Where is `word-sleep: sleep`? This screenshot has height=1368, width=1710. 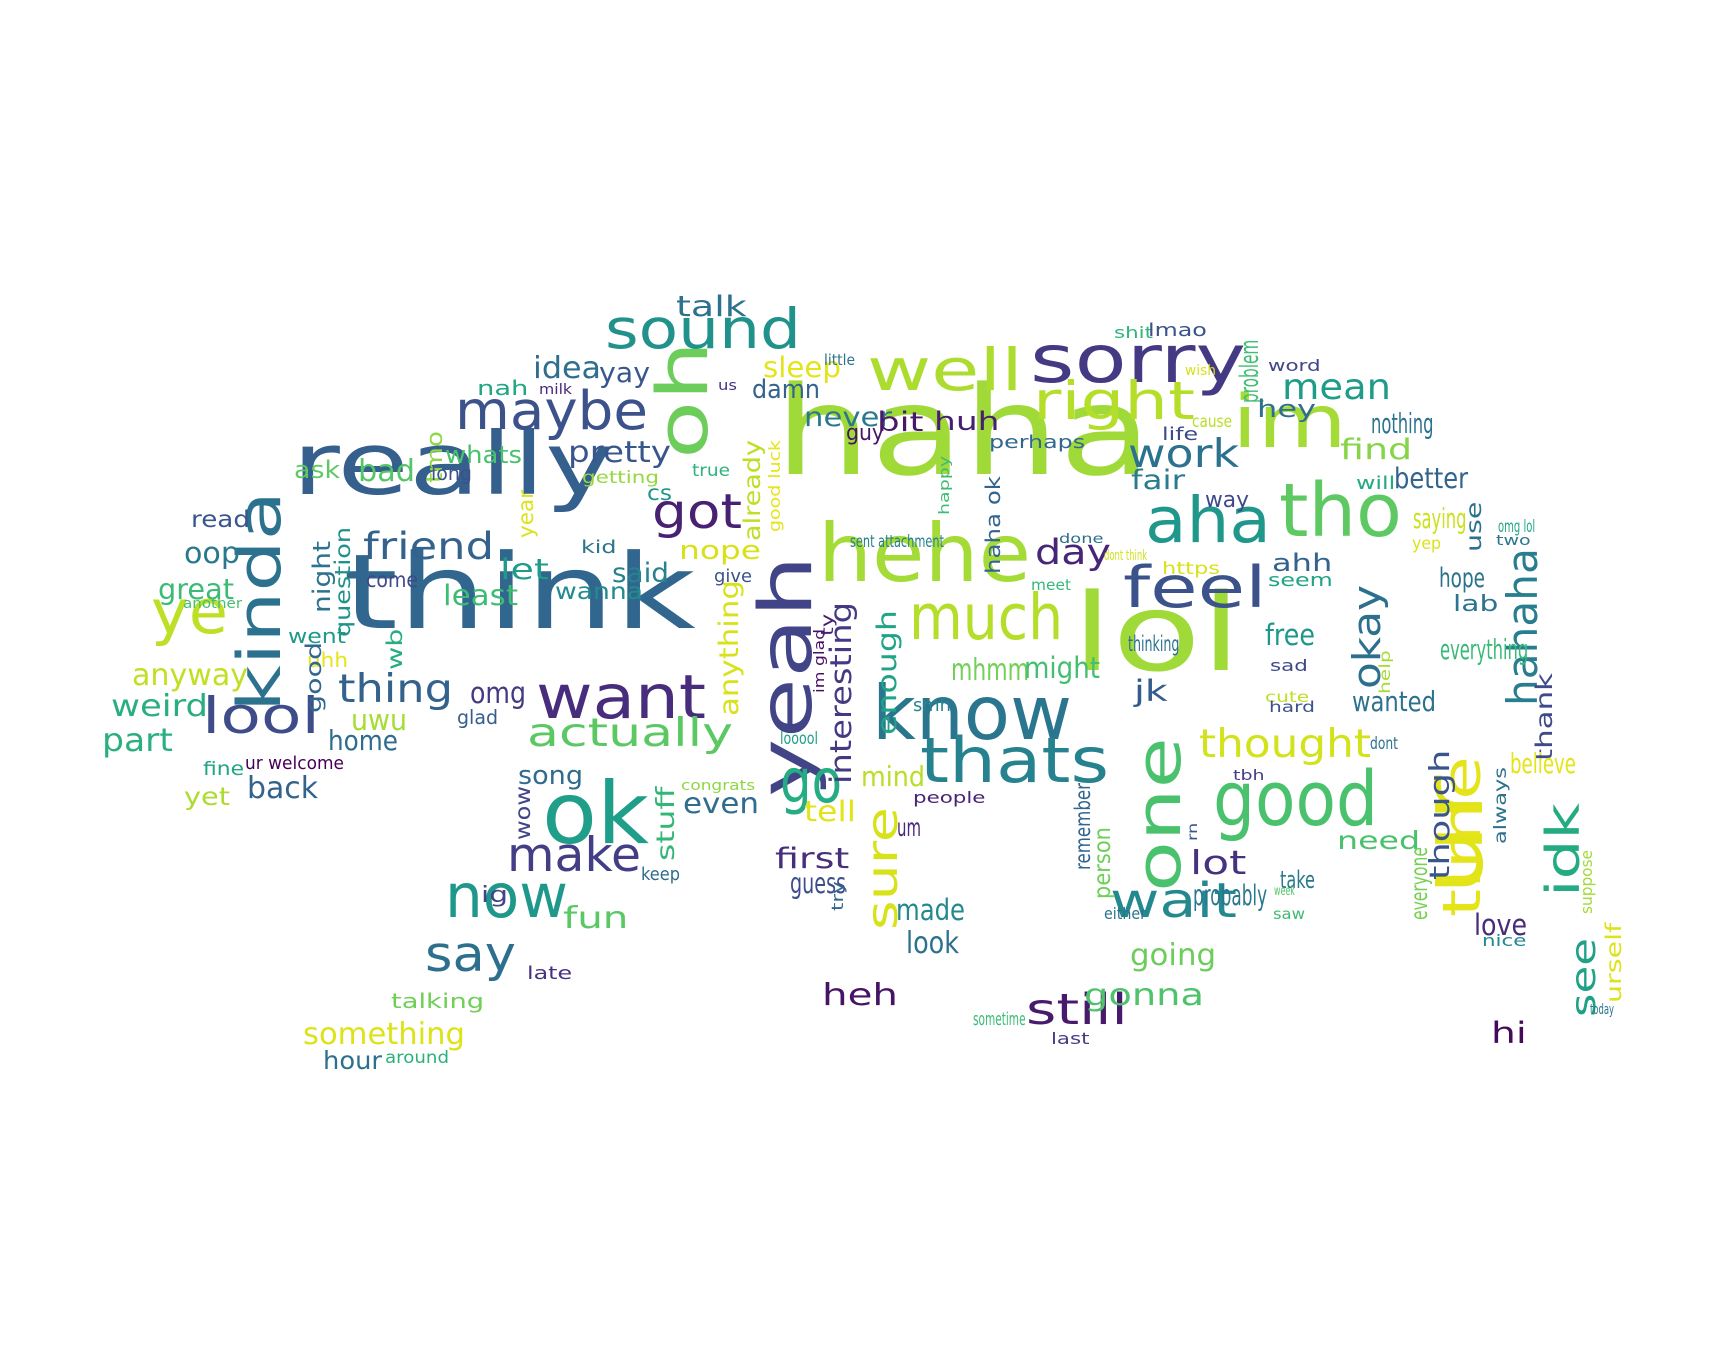
word-sleep: sleep is located at coordinates (802, 367).